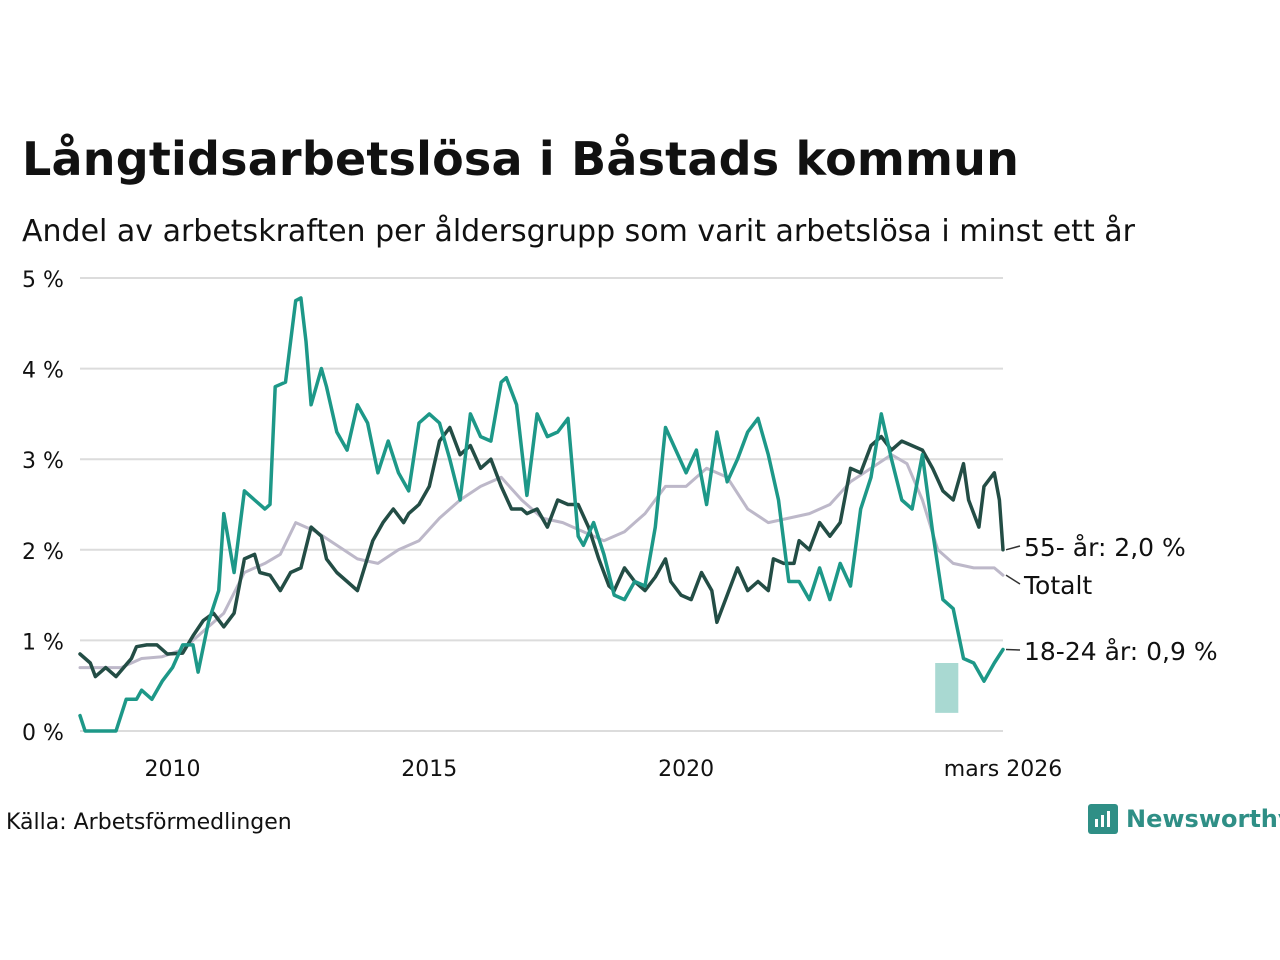 The image size is (1280, 960). What do you see at coordinates (172, 769) in the screenshot?
I see `x-tick-label: 2010` at bounding box center [172, 769].